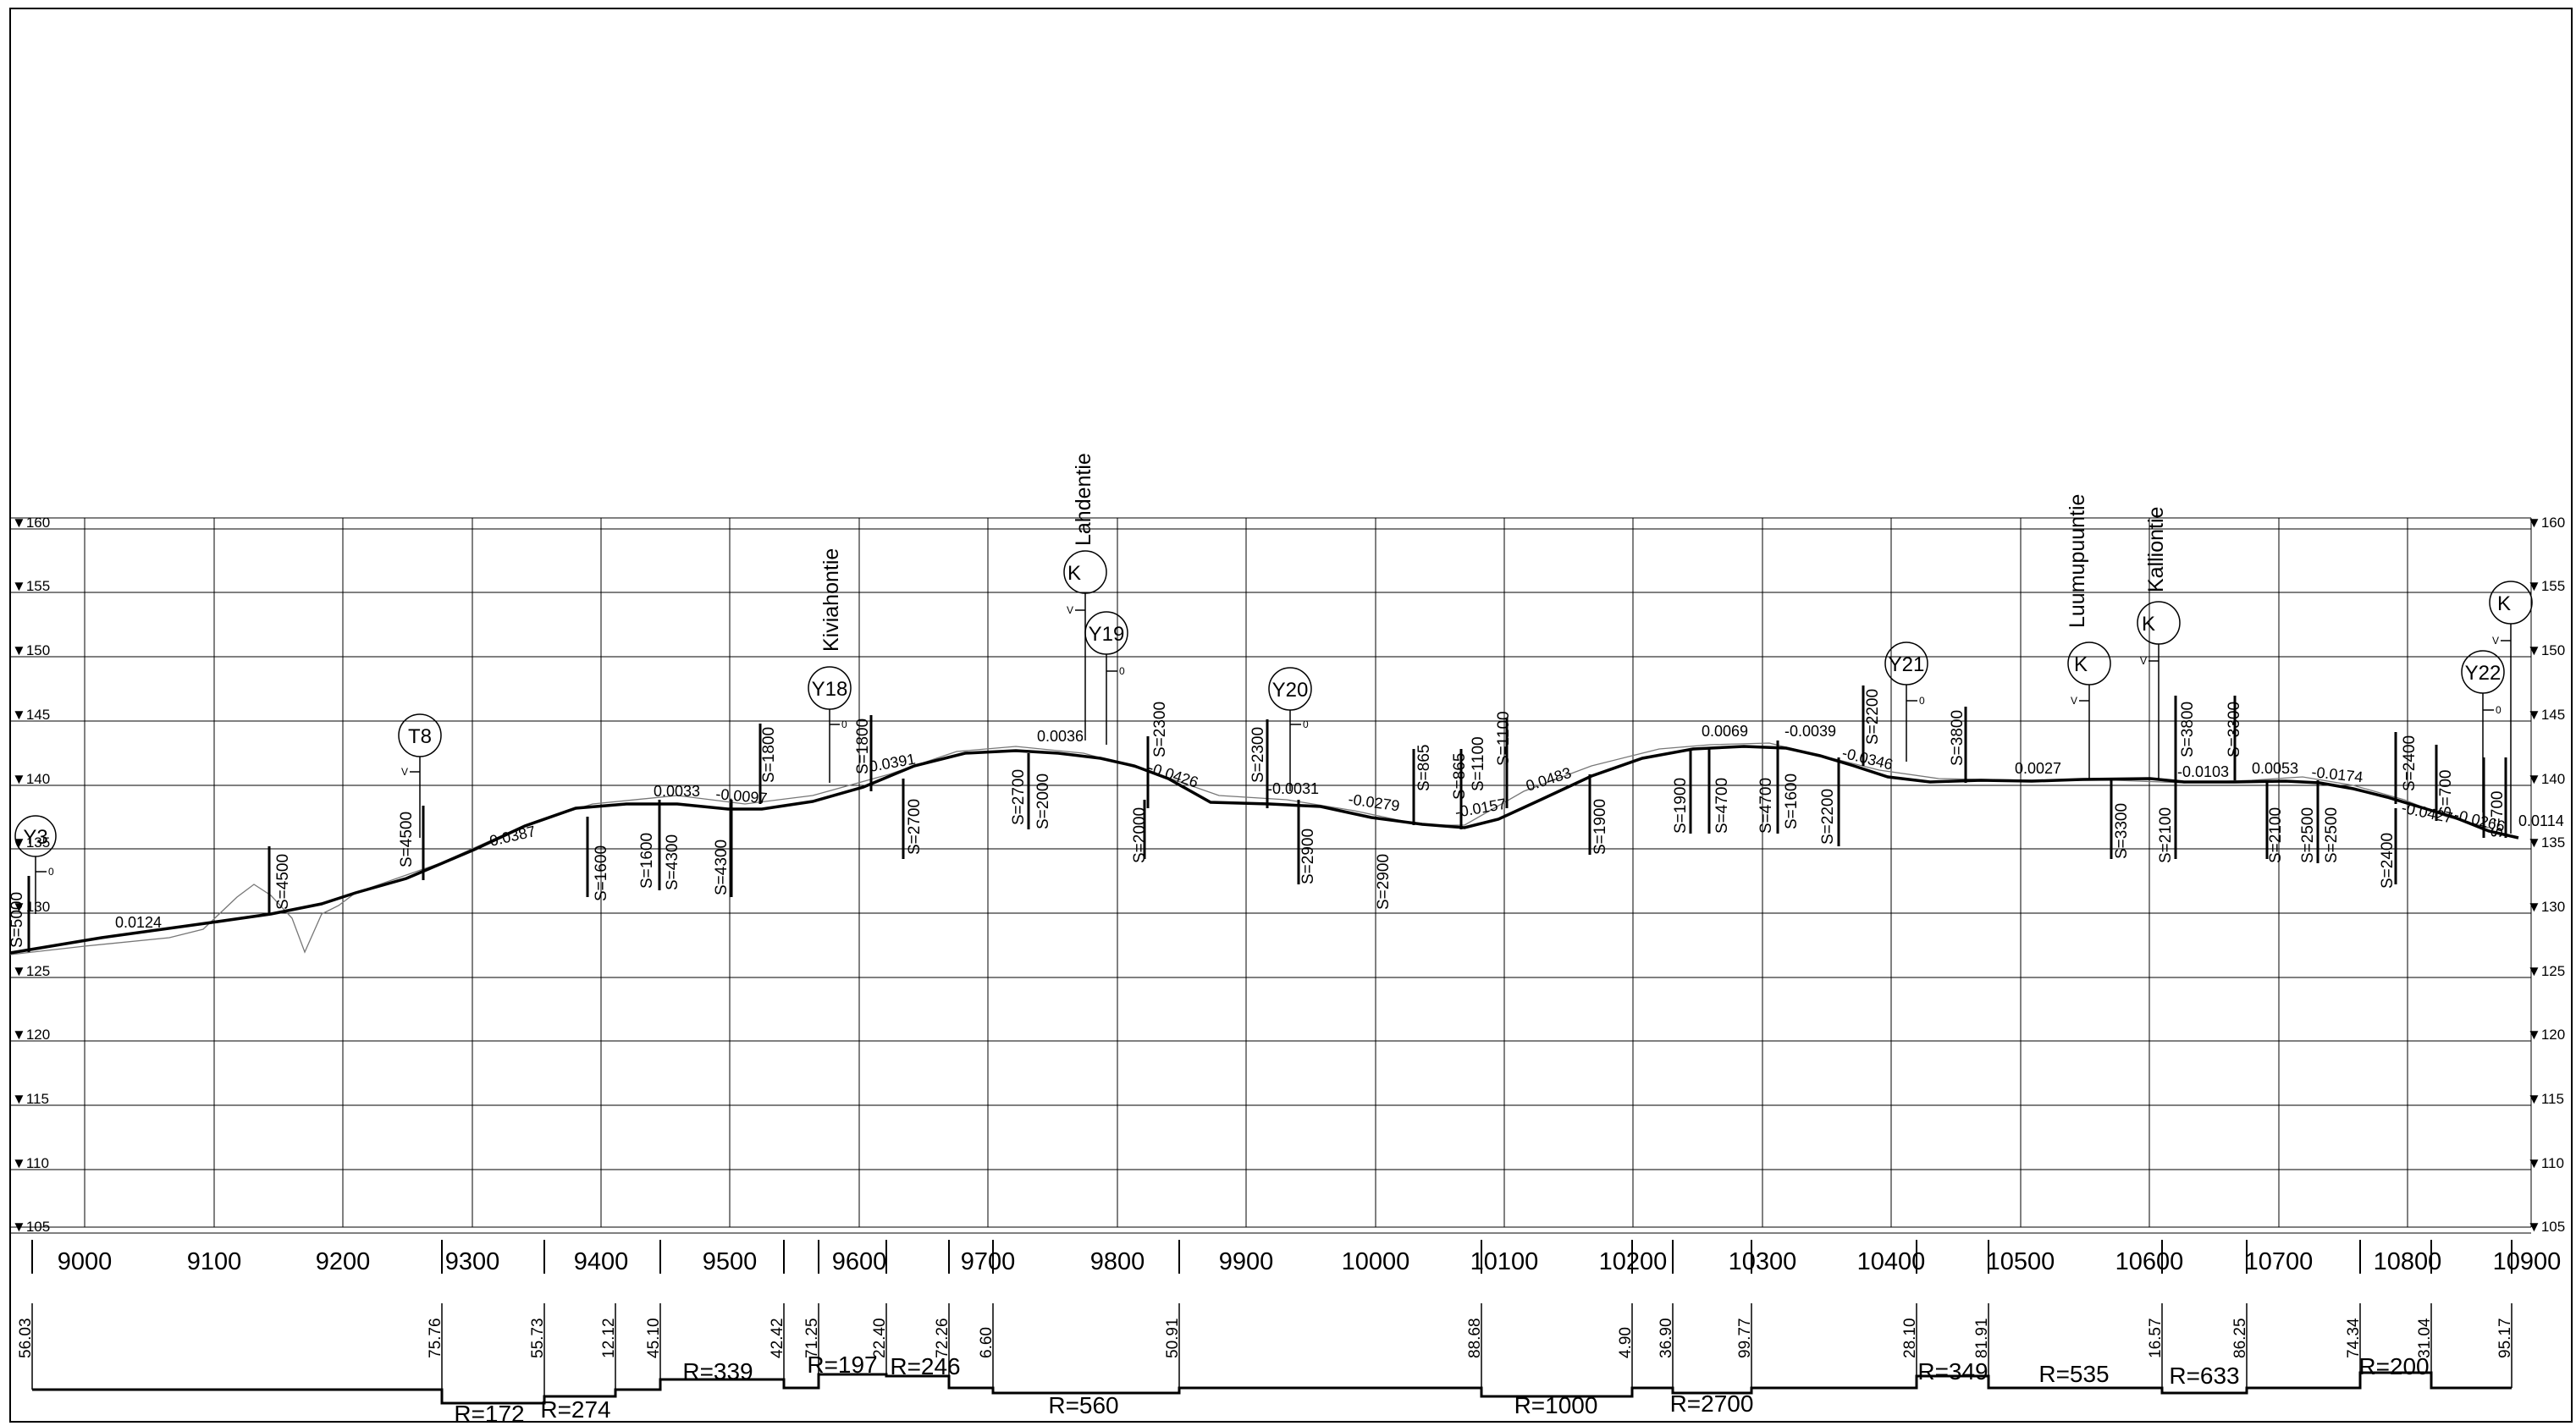  What do you see at coordinates (513, 836) in the screenshot?
I see `grade-label: 0.0387` at bounding box center [513, 836].